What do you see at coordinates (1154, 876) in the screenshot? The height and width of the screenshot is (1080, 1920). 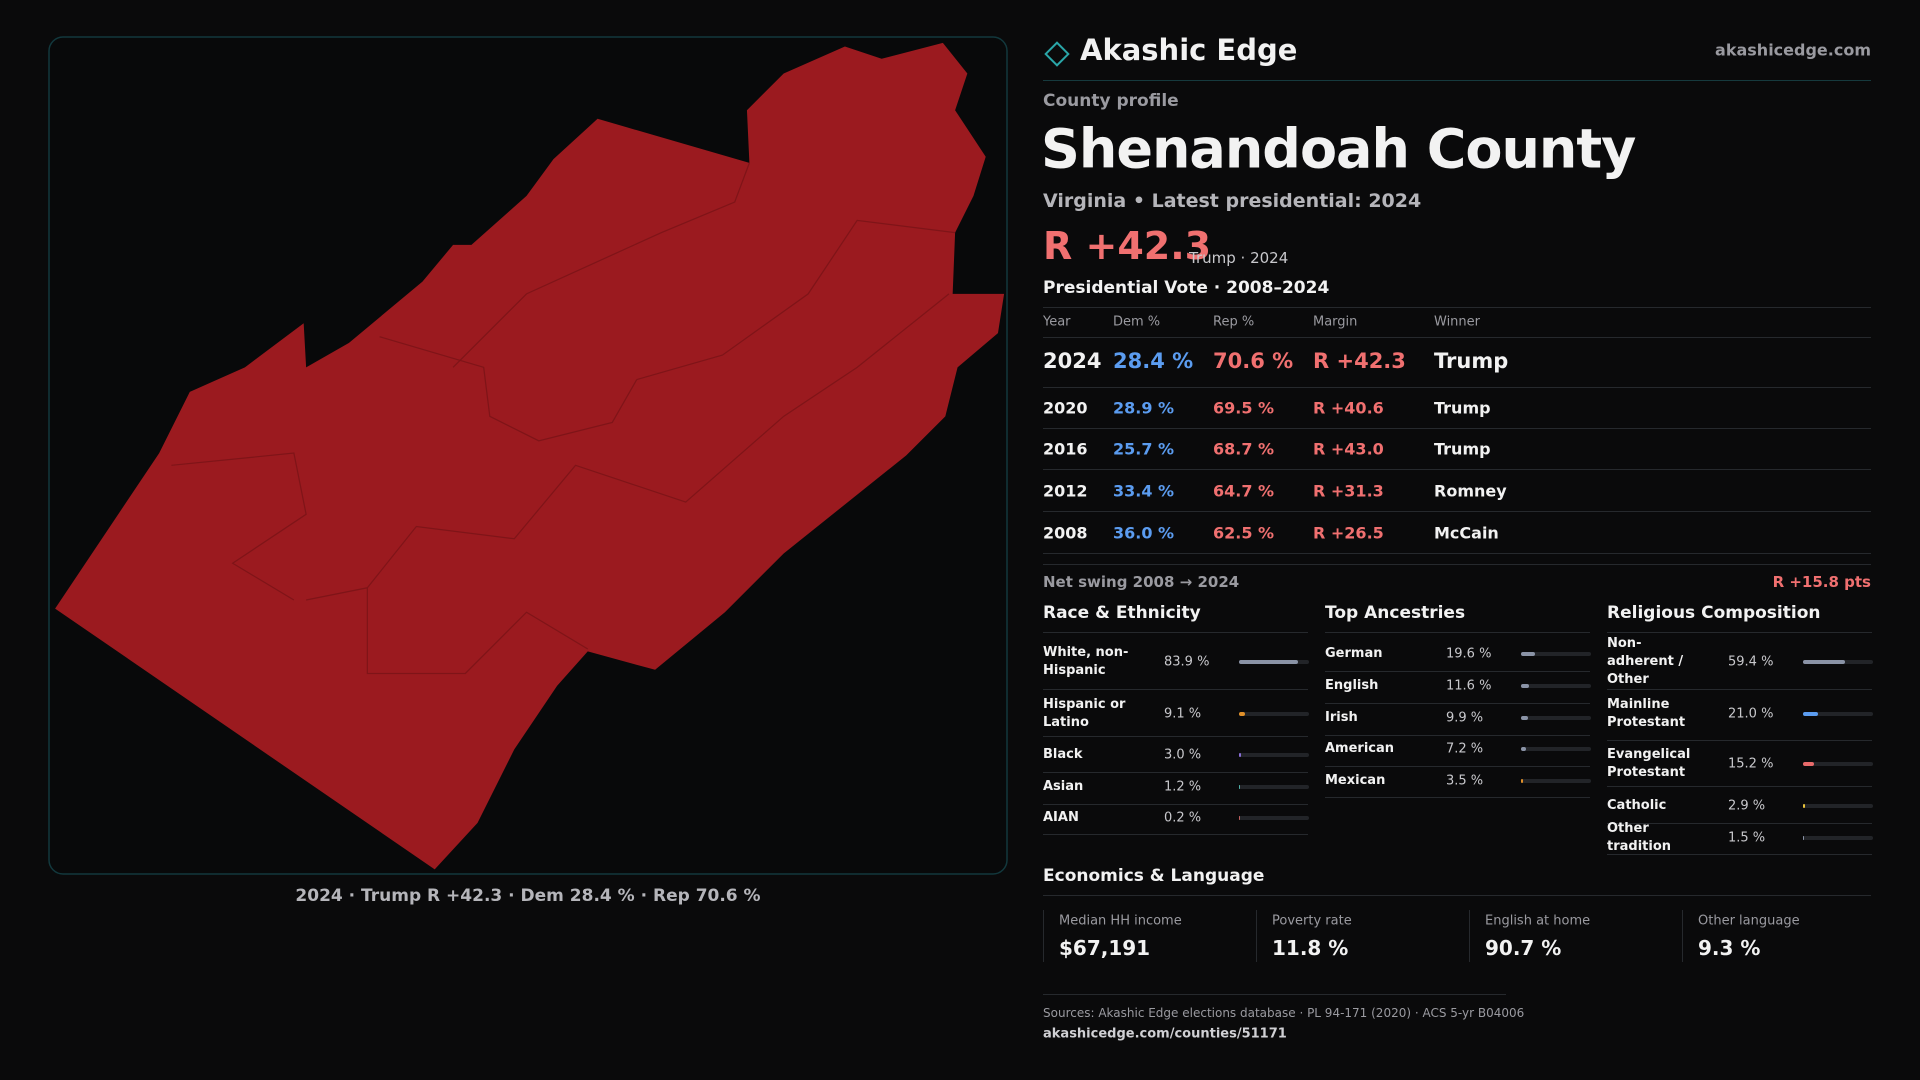 I see `econ-title: Economics & Language` at bounding box center [1154, 876].